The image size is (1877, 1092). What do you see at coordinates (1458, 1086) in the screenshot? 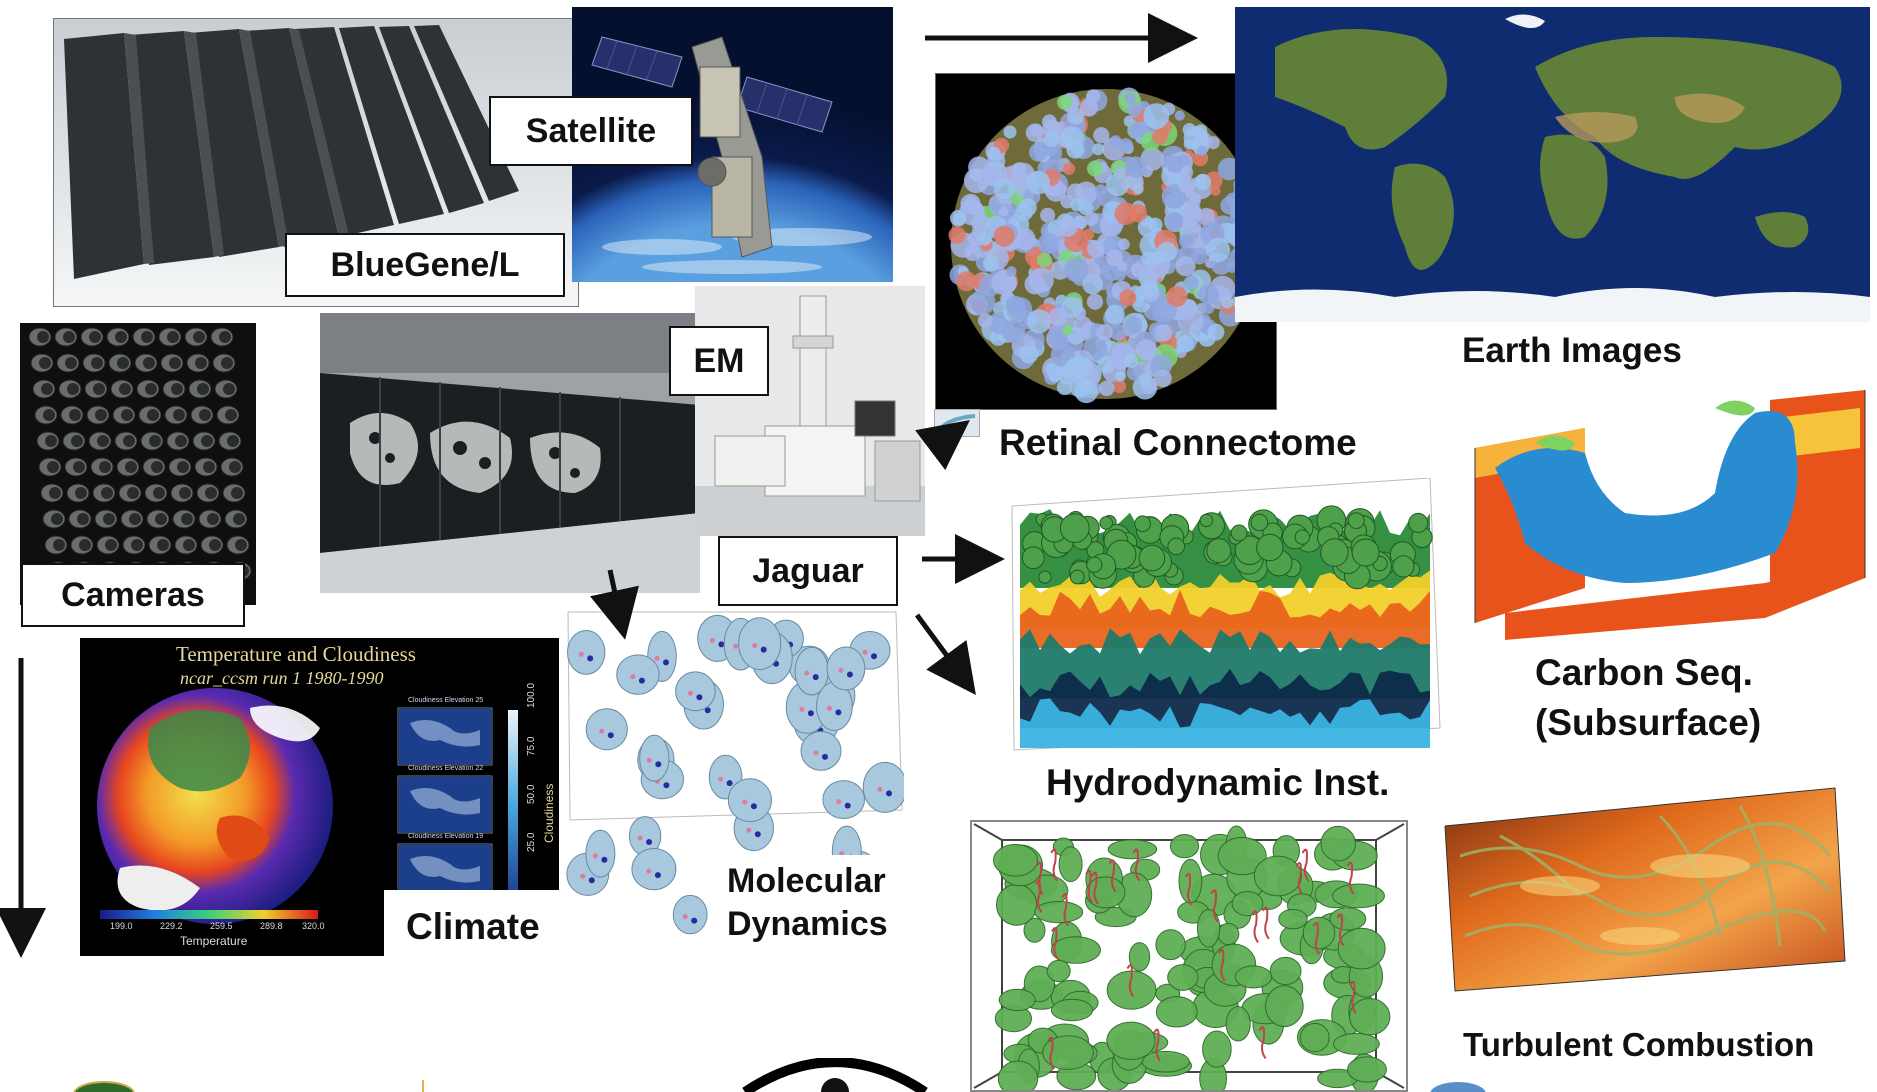
I see `globe-logo-icon` at bounding box center [1458, 1086].